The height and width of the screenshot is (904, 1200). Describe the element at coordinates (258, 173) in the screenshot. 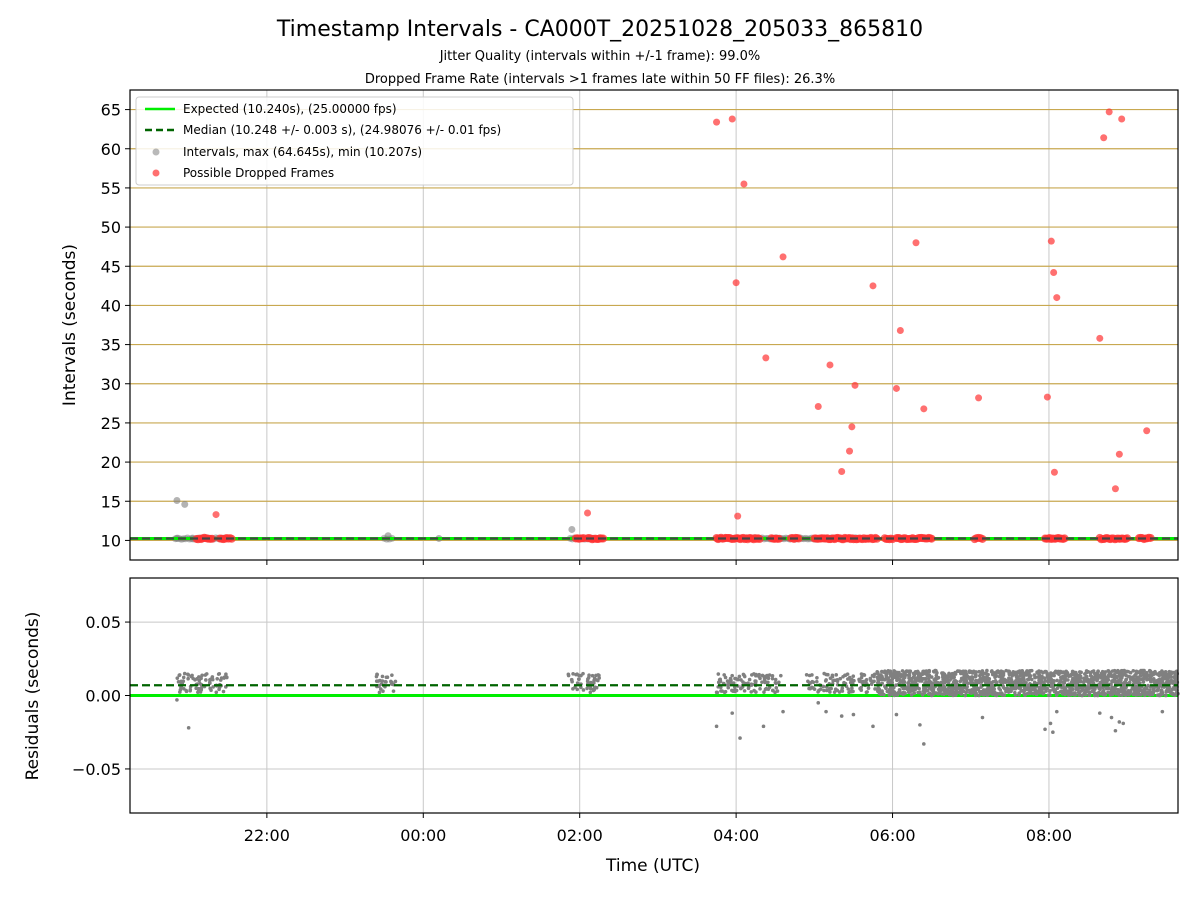

I see `legend-dropped-label: Possible Dropped Frames` at that location.